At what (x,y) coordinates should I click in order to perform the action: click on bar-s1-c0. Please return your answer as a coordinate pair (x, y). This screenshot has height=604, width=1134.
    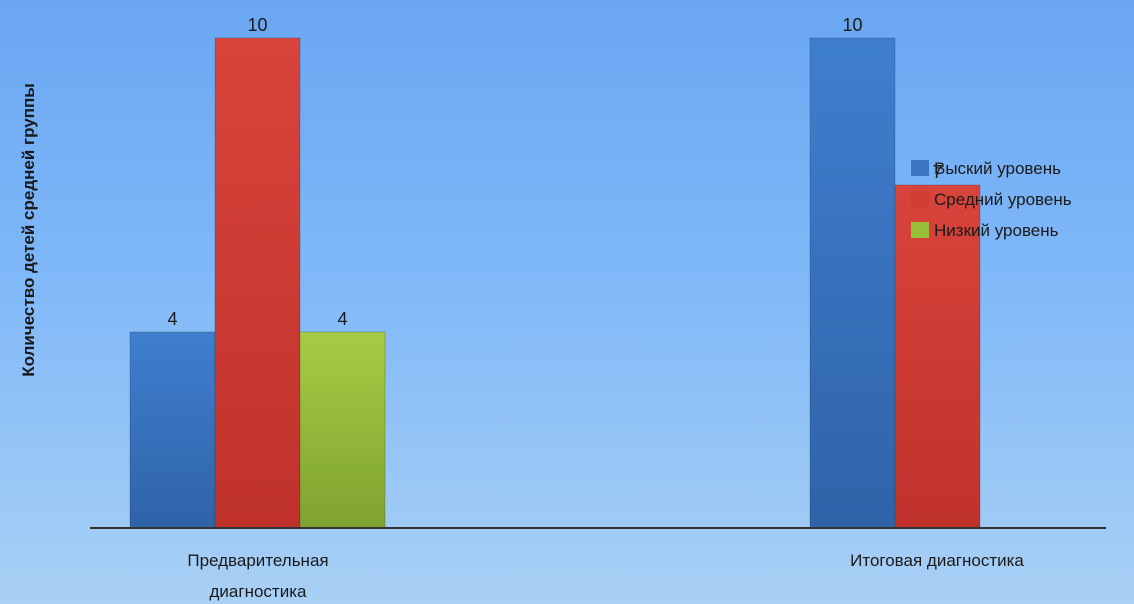
    Looking at the image, I should click on (257, 283).